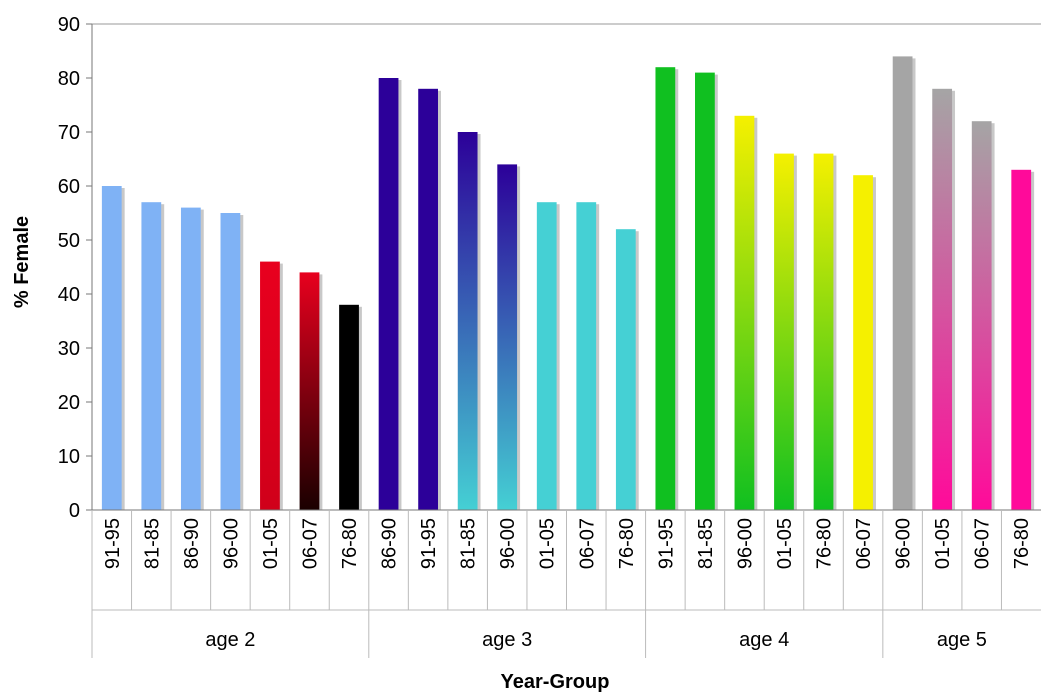 This screenshot has width=1041, height=694. Describe the element at coordinates (230, 640) in the screenshot. I see `x-group-label: age 2` at that location.